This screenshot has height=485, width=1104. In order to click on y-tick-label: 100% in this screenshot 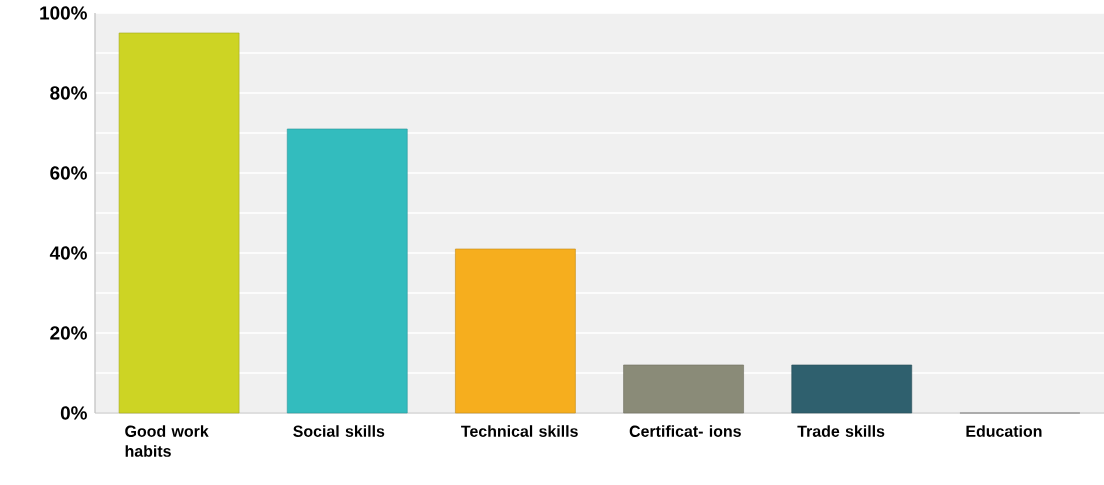, I will do `click(63, 13)`.